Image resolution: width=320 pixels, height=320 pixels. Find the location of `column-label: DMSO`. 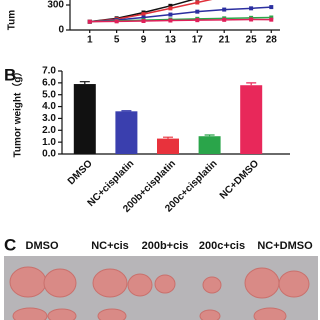

column-label: DMSO is located at coordinates (42, 246).